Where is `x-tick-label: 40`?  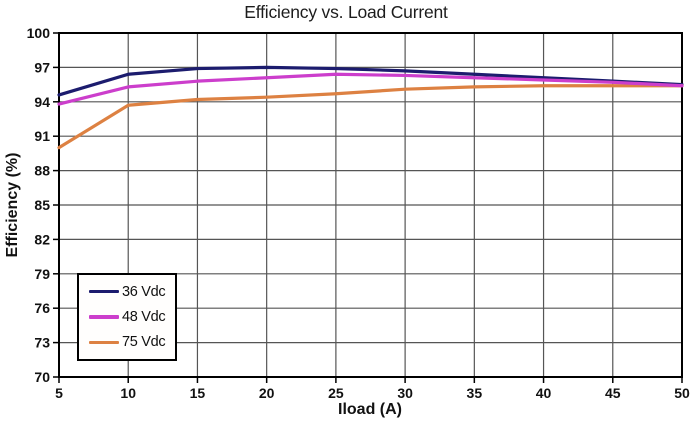 x-tick-label: 40 is located at coordinates (544, 393).